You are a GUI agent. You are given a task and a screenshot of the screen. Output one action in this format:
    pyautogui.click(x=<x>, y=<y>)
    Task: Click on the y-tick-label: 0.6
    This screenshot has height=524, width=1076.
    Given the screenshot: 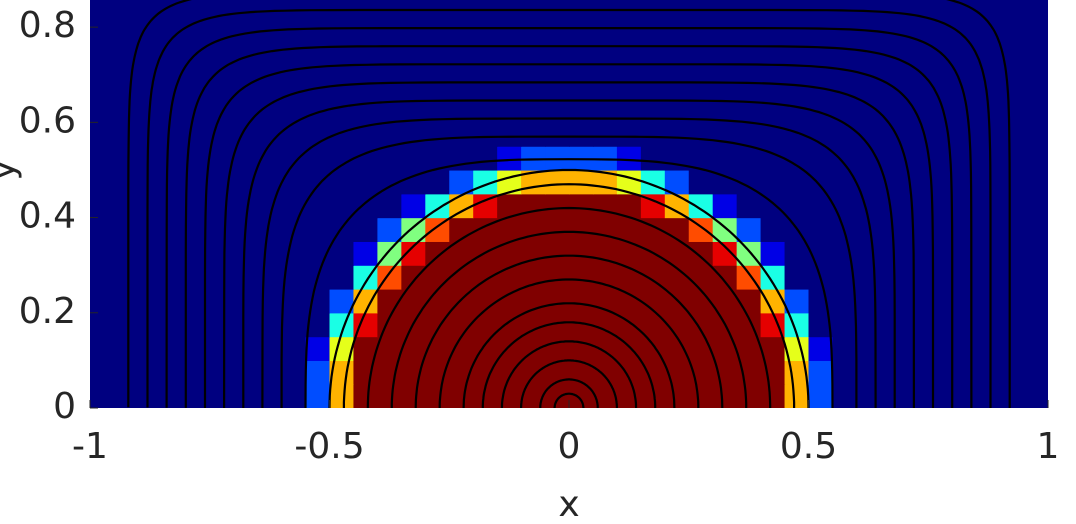 What is the action you would take?
    pyautogui.click(x=47, y=120)
    